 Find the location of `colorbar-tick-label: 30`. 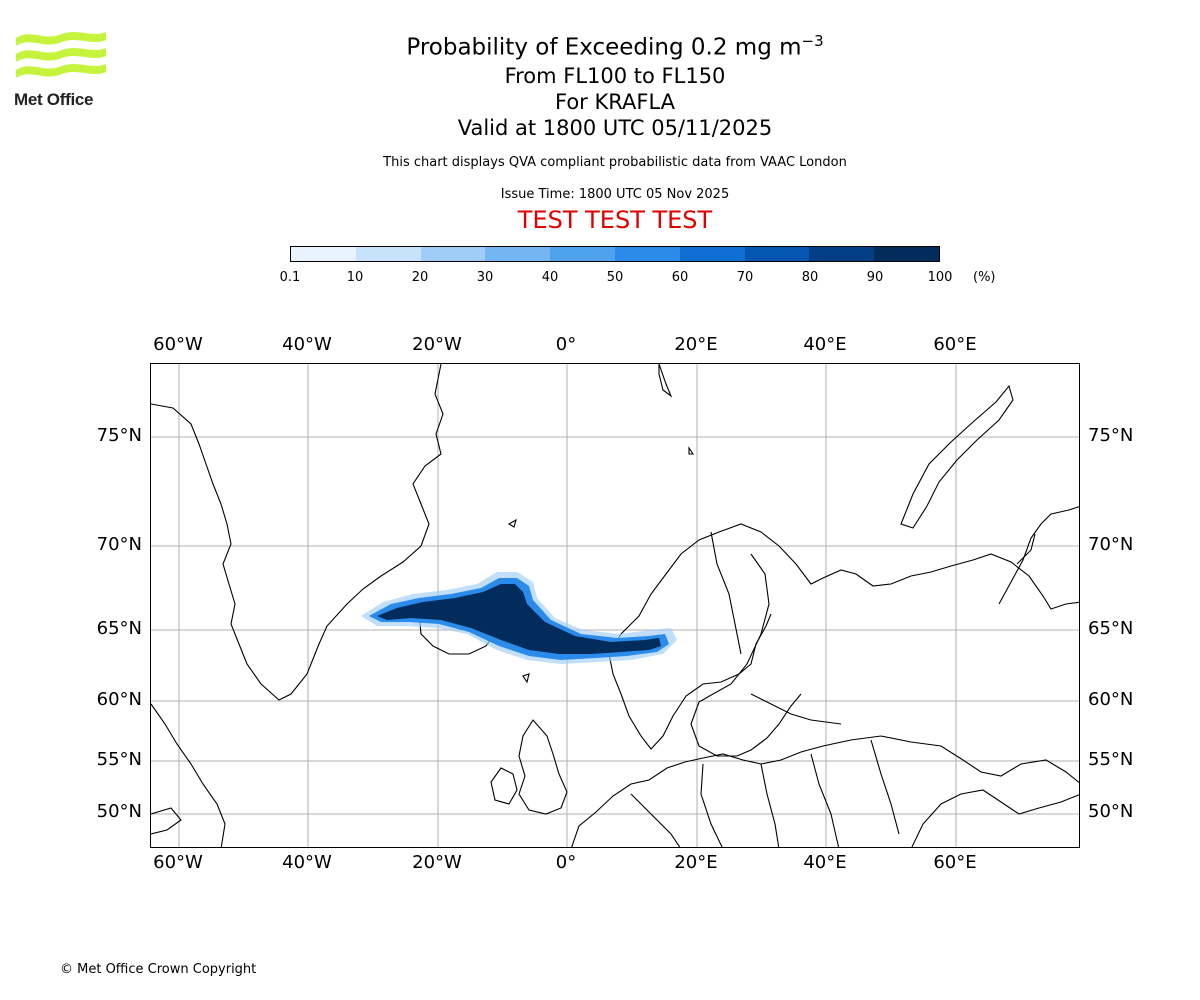

colorbar-tick-label: 30 is located at coordinates (485, 277).